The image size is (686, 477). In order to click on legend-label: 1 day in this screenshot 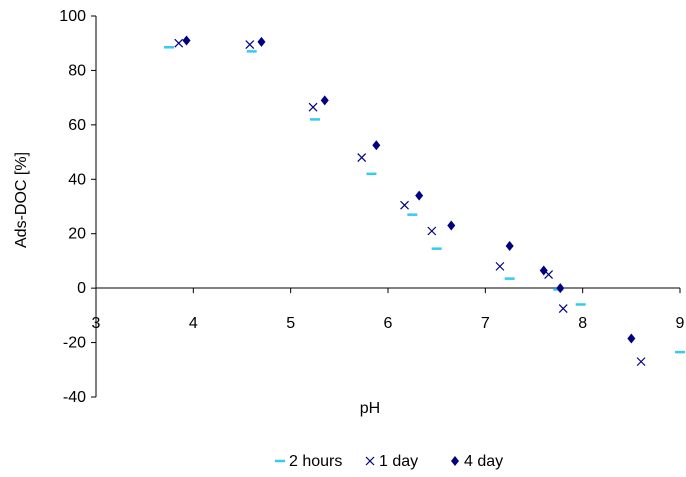, I will do `click(398, 461)`.